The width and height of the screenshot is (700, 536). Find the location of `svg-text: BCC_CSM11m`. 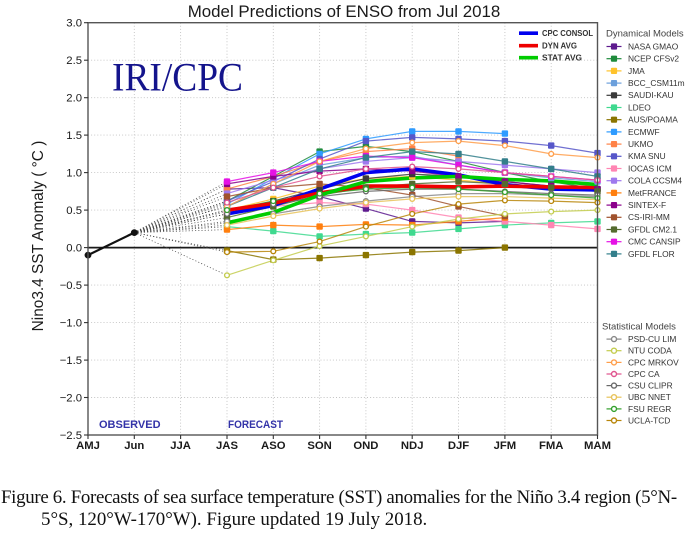

svg-text: BCC_CSM11m is located at coordinates (656, 83).